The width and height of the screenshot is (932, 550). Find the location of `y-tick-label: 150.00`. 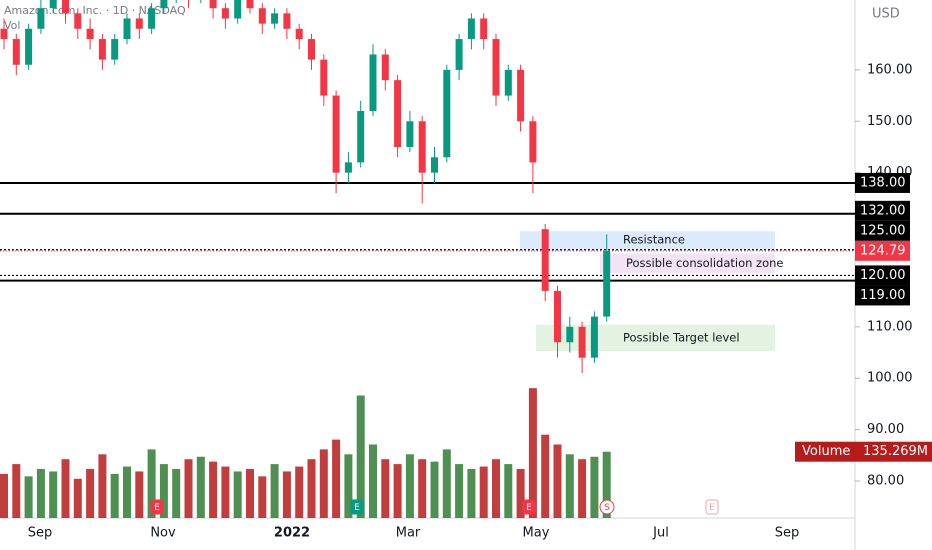

y-tick-label: 150.00 is located at coordinates (890, 121).